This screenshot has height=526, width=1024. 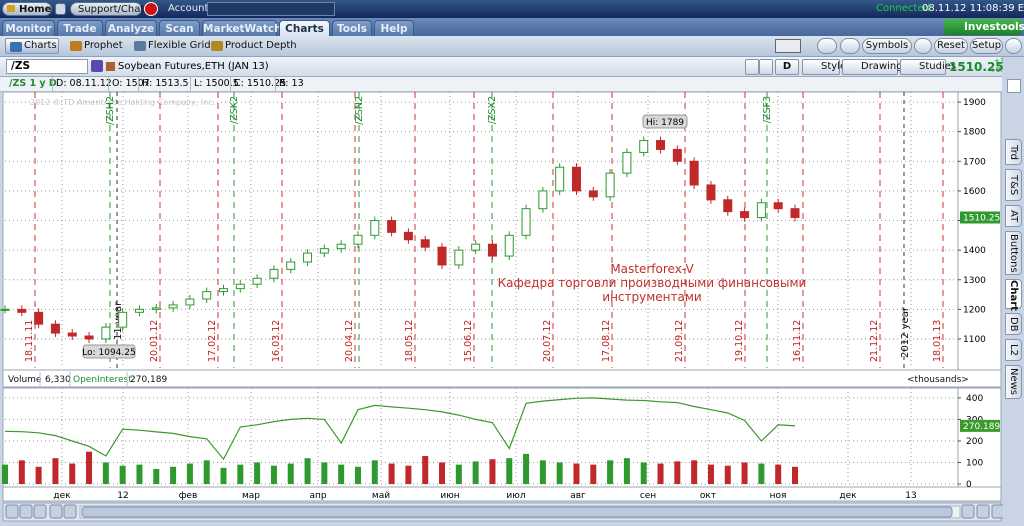 I want to click on main-tab: MarketWatch, so click(x=242, y=28).